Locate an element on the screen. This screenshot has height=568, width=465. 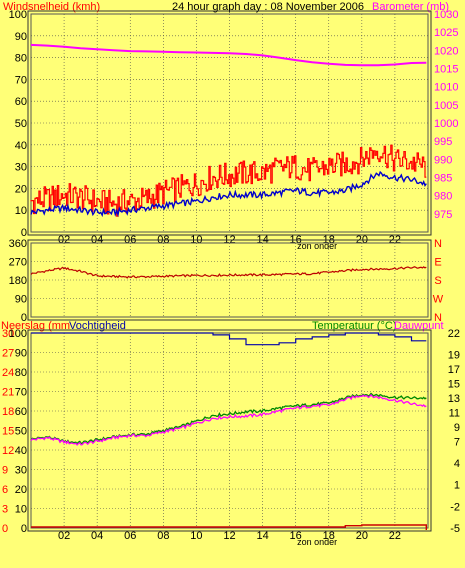
wind-axis-tick: 60 is located at coordinates (21, 102).